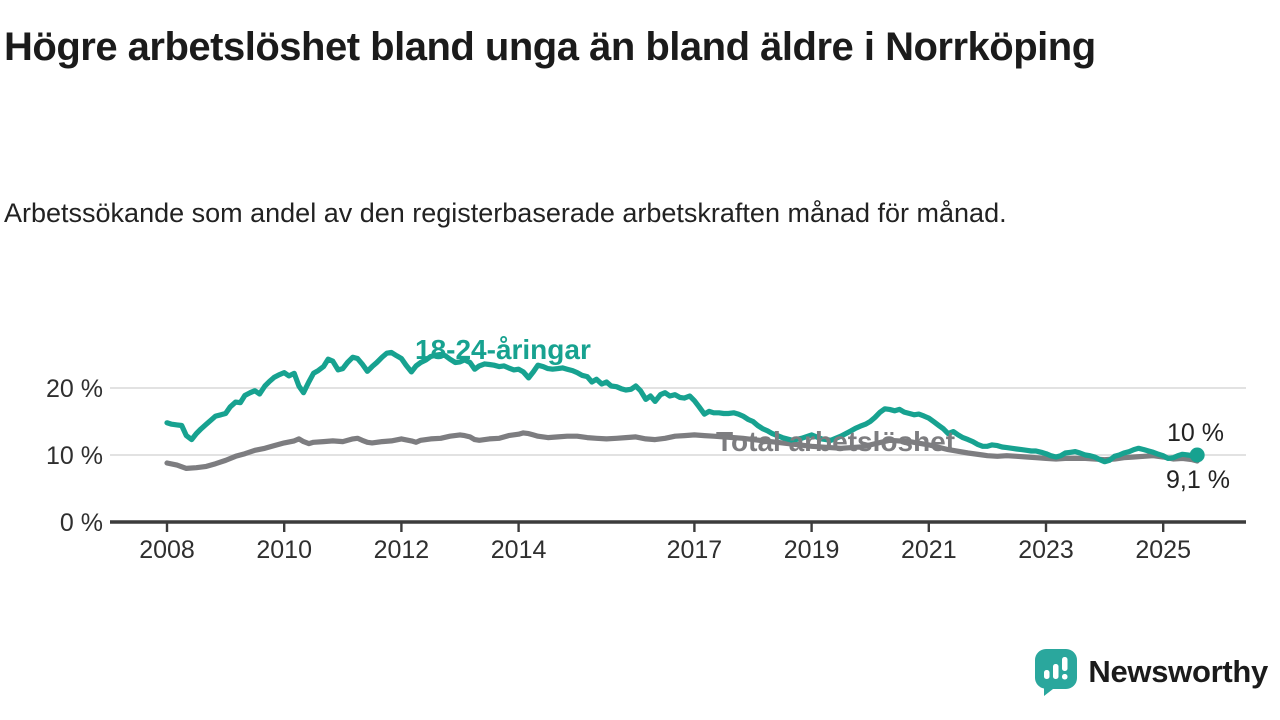  I want to click on x-tick-label-2025: 2025, so click(1163, 550).